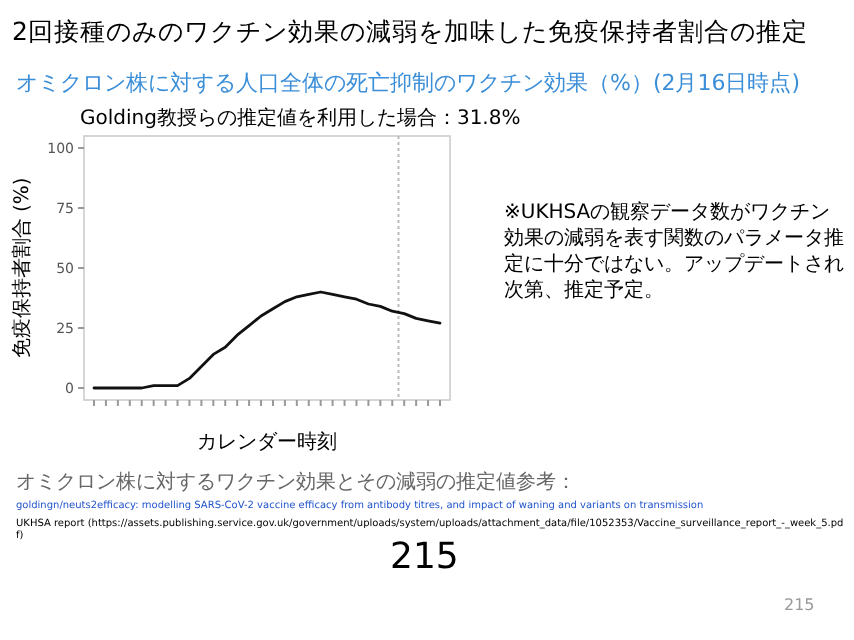  I want to click on text: ※UKHSAの観察データ数がワクチン効果の減弱を表す関数のパラメータ推定に十分ではない。アップデートされ次第、推定予定。, so click(674, 252).